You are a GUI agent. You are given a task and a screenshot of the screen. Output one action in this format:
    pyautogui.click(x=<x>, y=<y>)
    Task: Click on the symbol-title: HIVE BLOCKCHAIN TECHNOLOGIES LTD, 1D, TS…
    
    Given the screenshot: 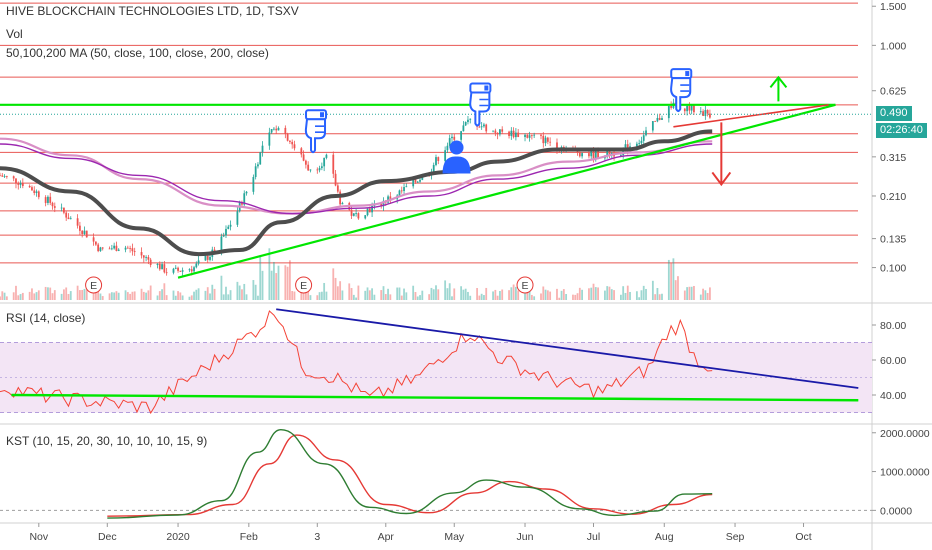 What is the action you would take?
    pyautogui.click(x=152, y=11)
    